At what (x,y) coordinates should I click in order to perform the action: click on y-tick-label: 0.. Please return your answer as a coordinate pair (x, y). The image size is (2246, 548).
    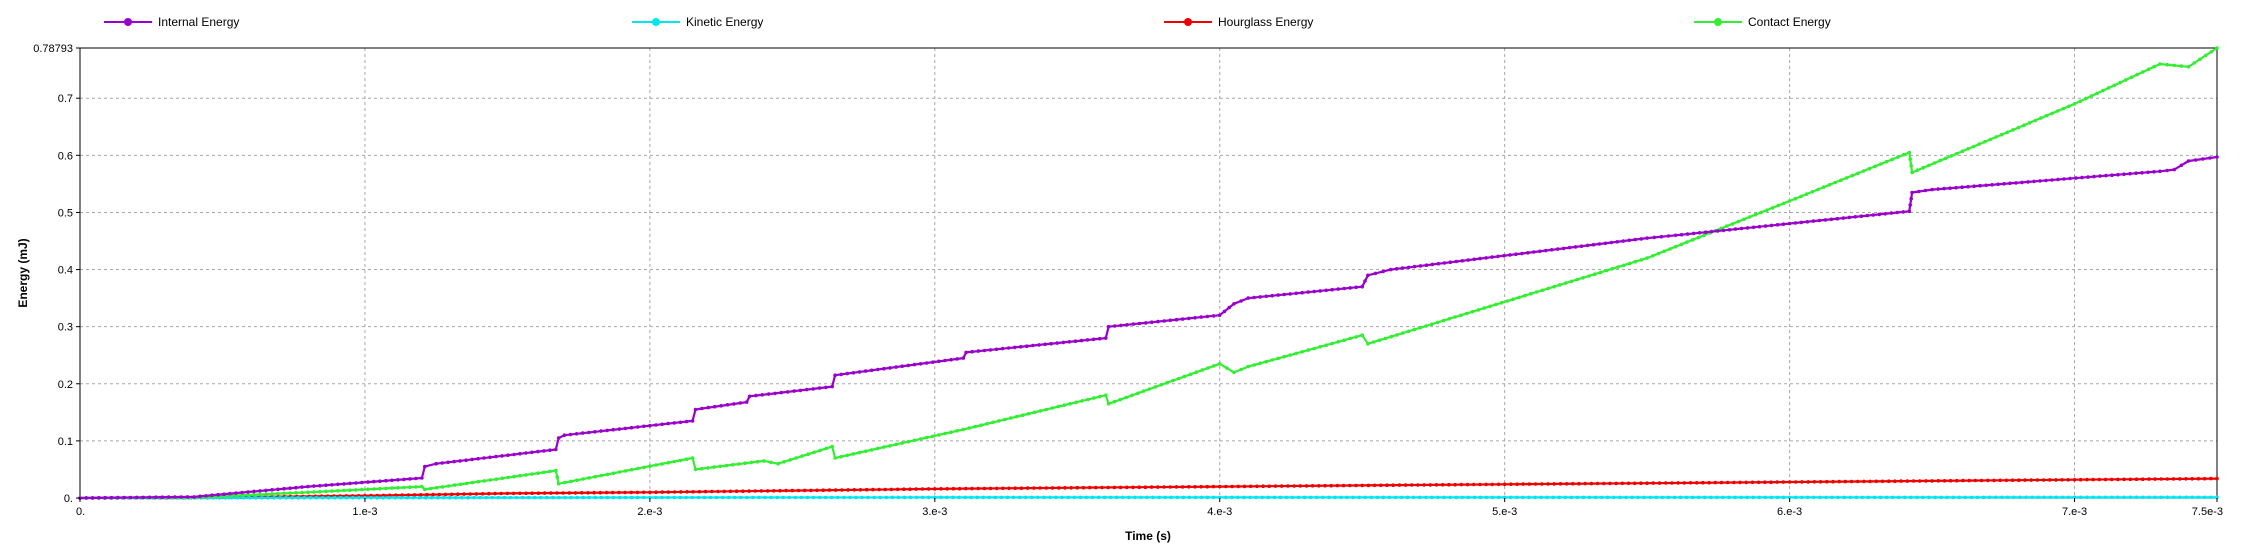
    Looking at the image, I should click on (68, 499).